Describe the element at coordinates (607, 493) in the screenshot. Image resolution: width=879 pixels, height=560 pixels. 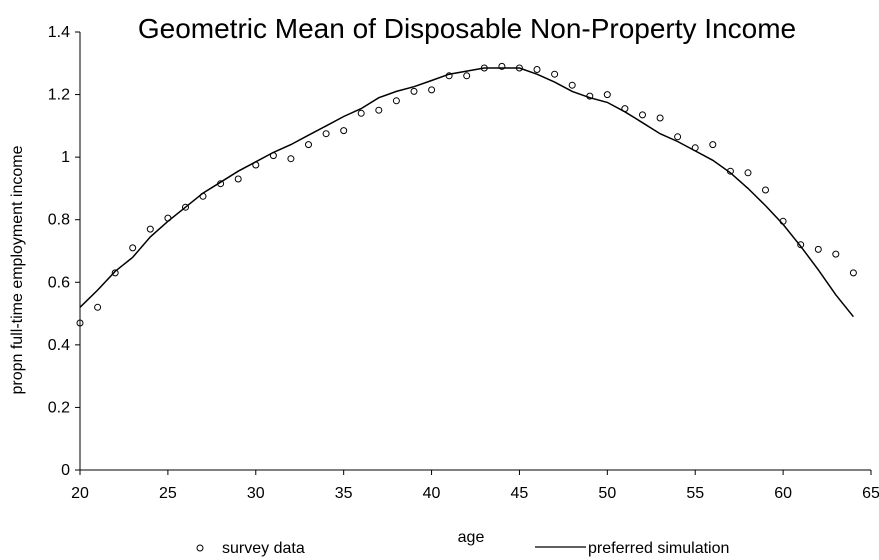
I see `x-tick-label: 50` at that location.